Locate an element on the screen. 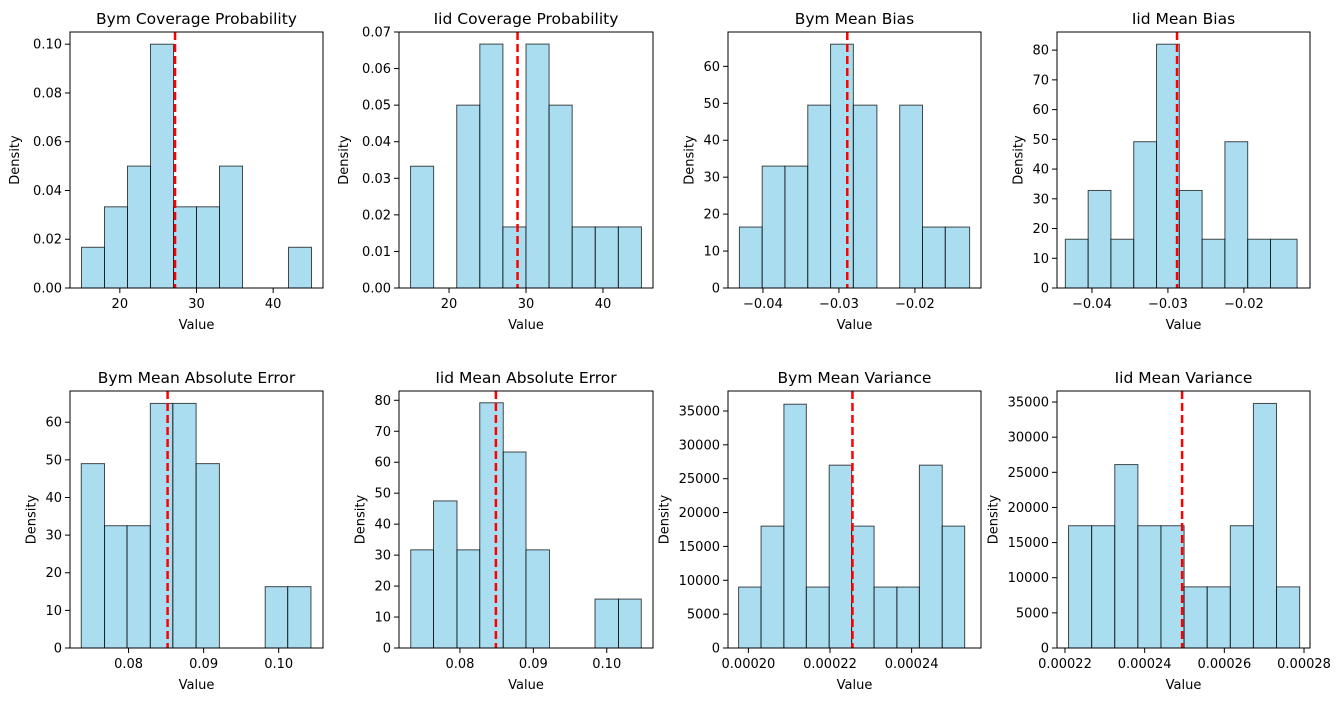 This screenshot has height=701, width=1339. x-tick-label: 0.00022 is located at coordinates (1065, 664).